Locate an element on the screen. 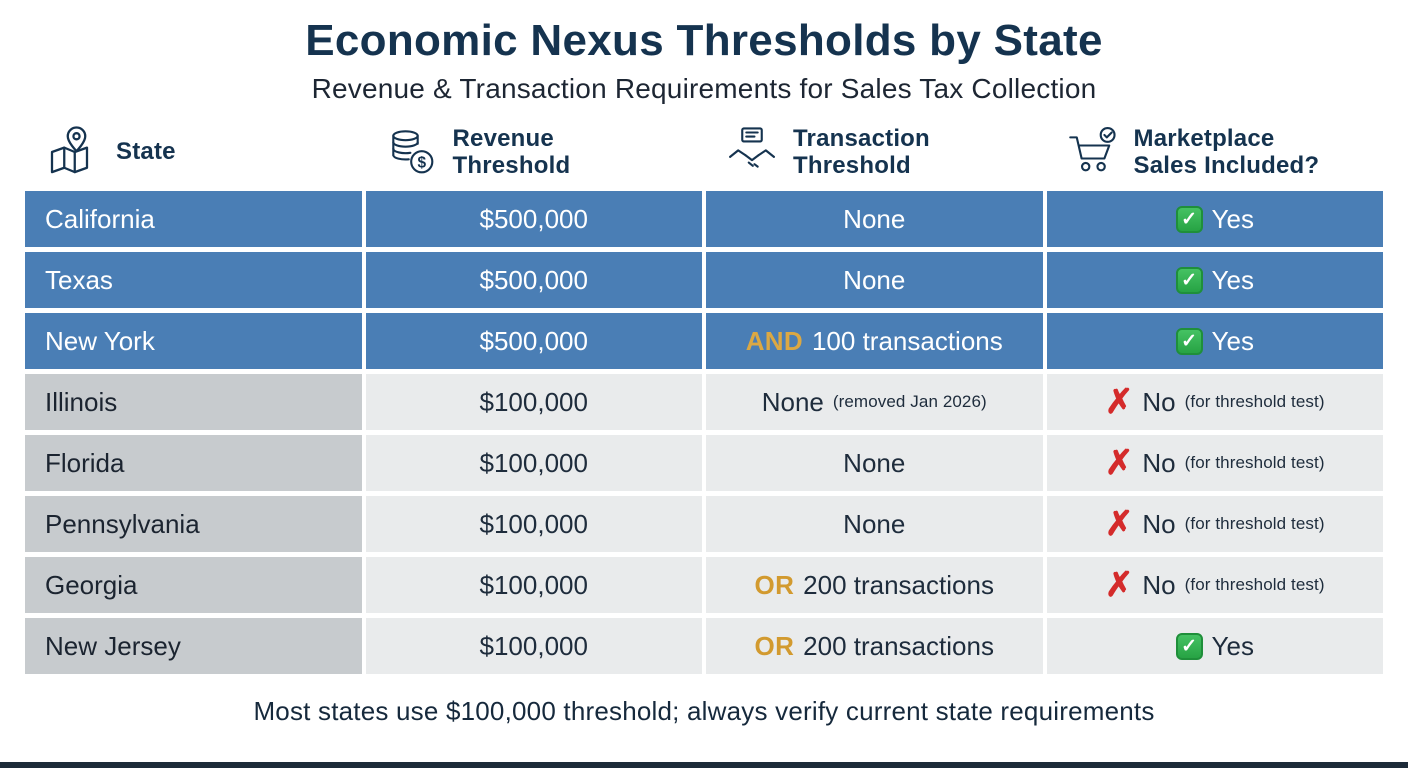  transaction-cell: None (removed Jan 2026) is located at coordinates (874, 402).